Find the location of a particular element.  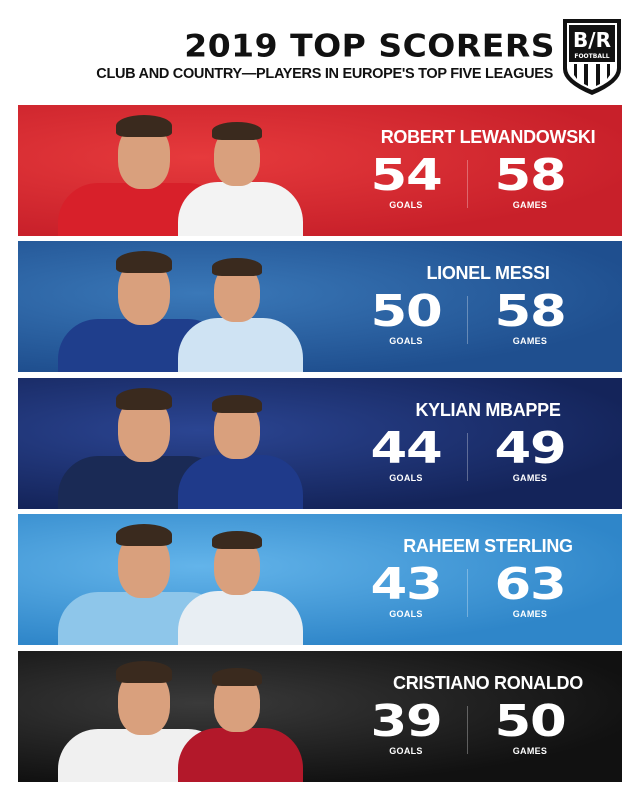

games-value: 50 is located at coordinates (530, 721).